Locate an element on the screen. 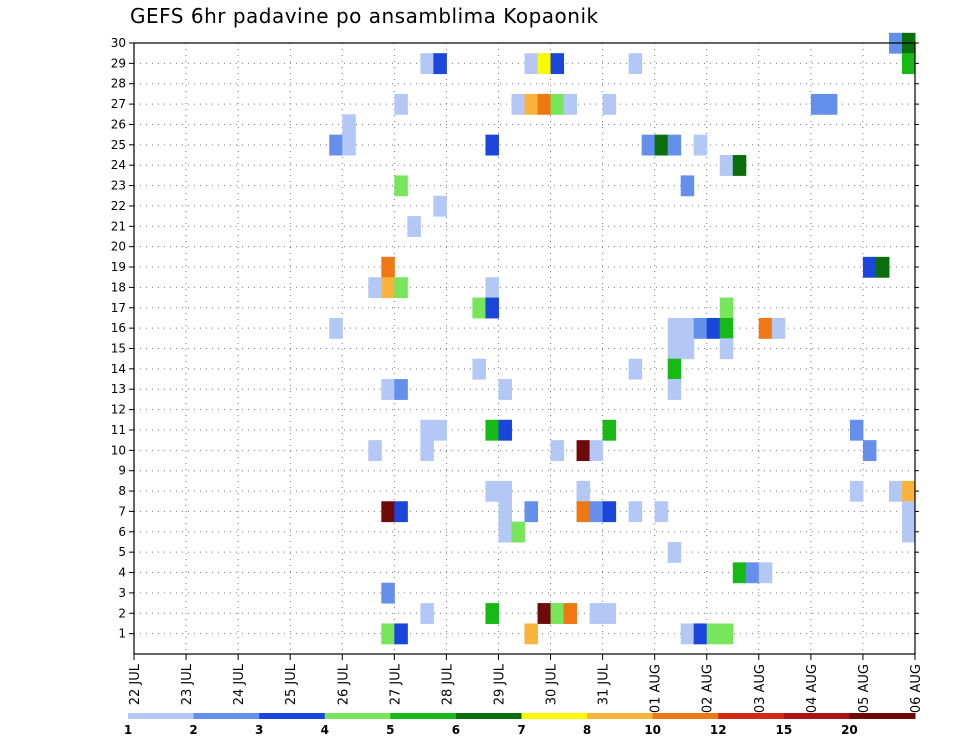 The image size is (960, 742). colorbar-label: 15 is located at coordinates (783, 730).